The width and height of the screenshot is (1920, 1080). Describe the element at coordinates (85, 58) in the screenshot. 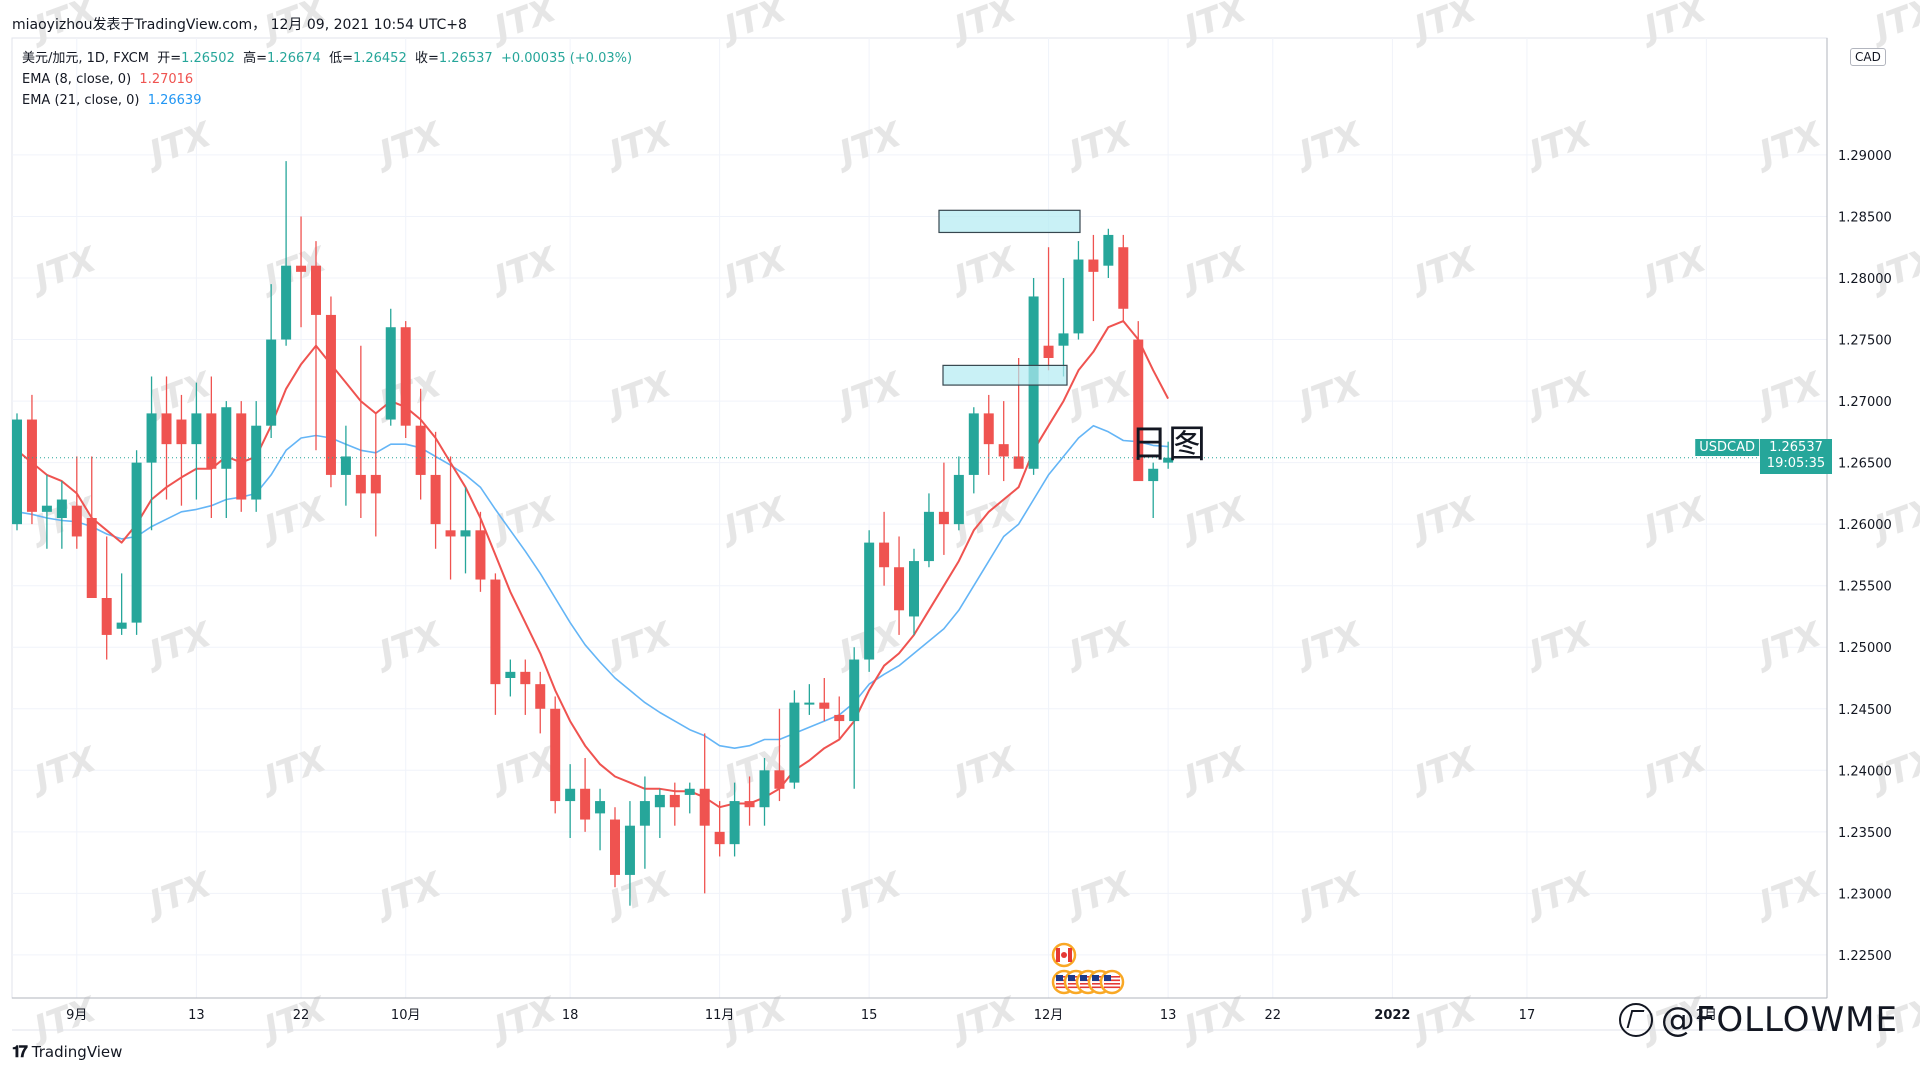

I see `symbol-label: 美元/加元, 1D, FXCM` at that location.